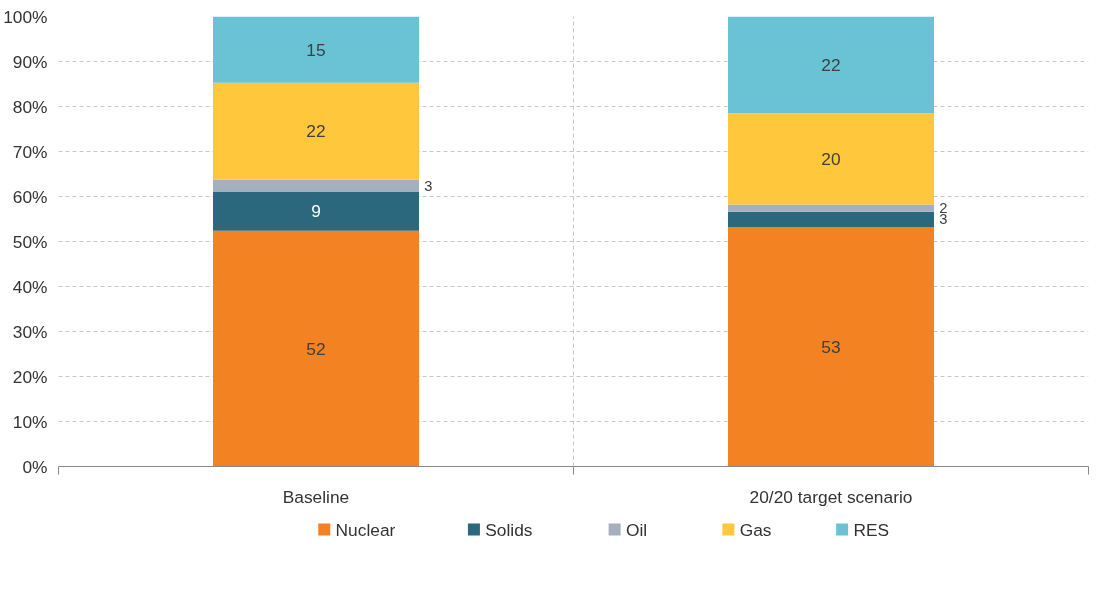 The height and width of the screenshot is (612, 1115). Describe the element at coordinates (365, 529) in the screenshot. I see `legend-label: Nuclear` at that location.